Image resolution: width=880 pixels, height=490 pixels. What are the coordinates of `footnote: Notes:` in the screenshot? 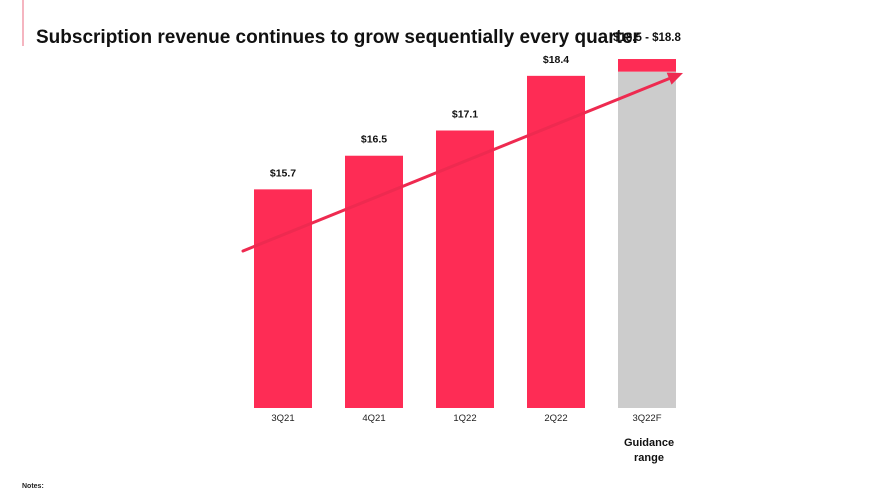 It's located at (33, 486).